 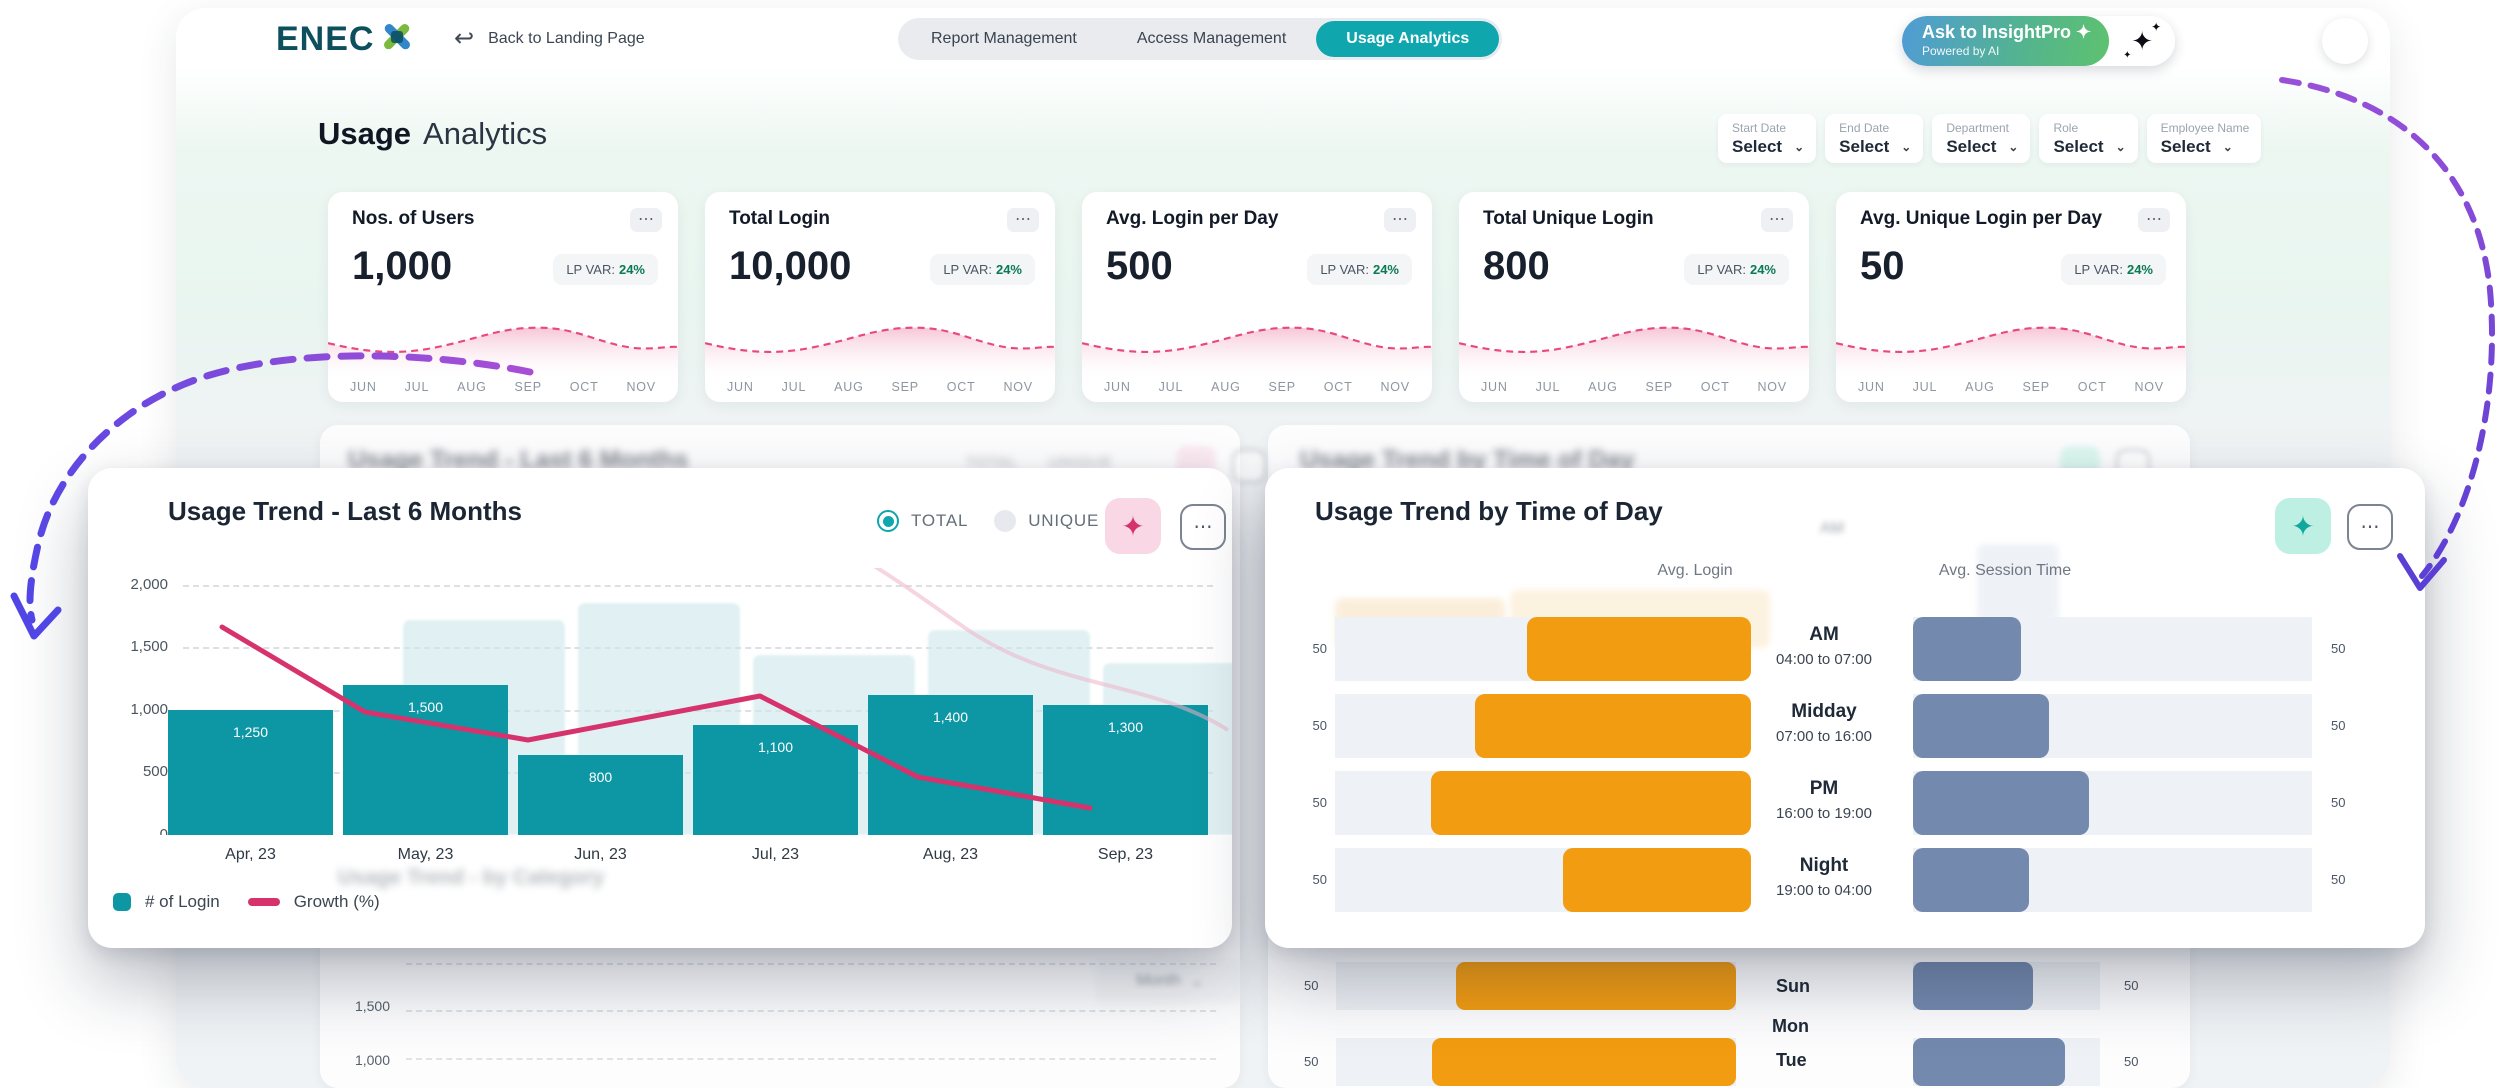 What do you see at coordinates (2005, 570) in the screenshot?
I see `col-header-avg-session: Avg. Session Time` at bounding box center [2005, 570].